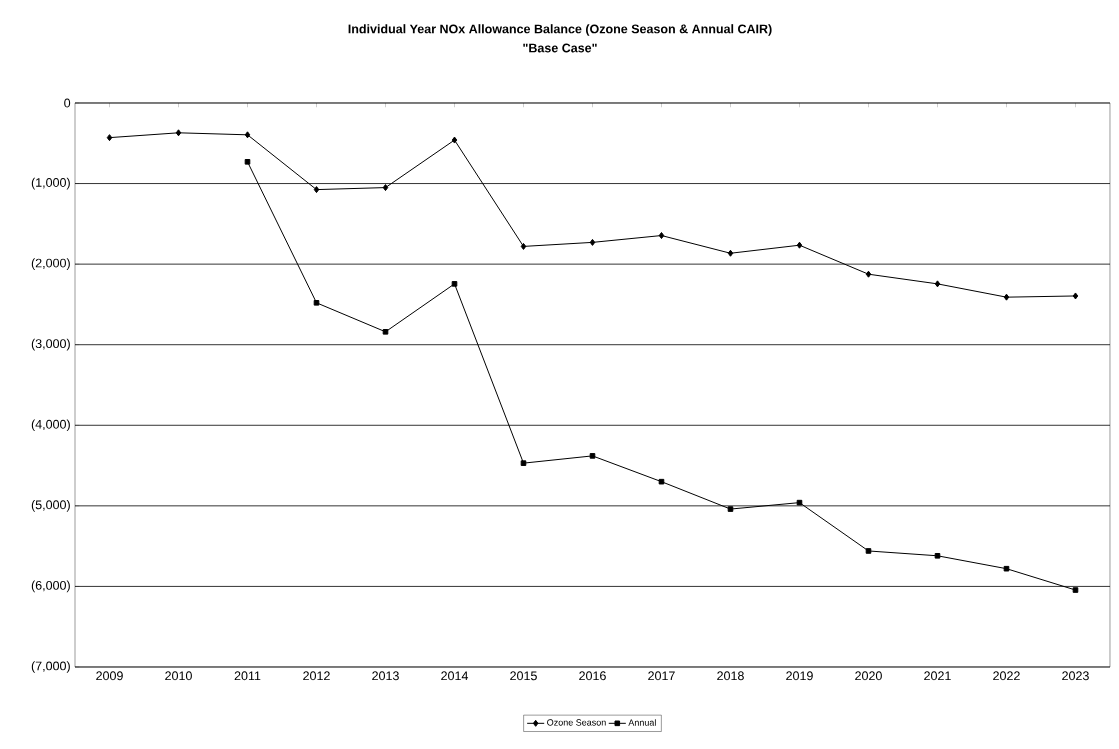  I want to click on x-tick-label: 2012, so click(316, 676).